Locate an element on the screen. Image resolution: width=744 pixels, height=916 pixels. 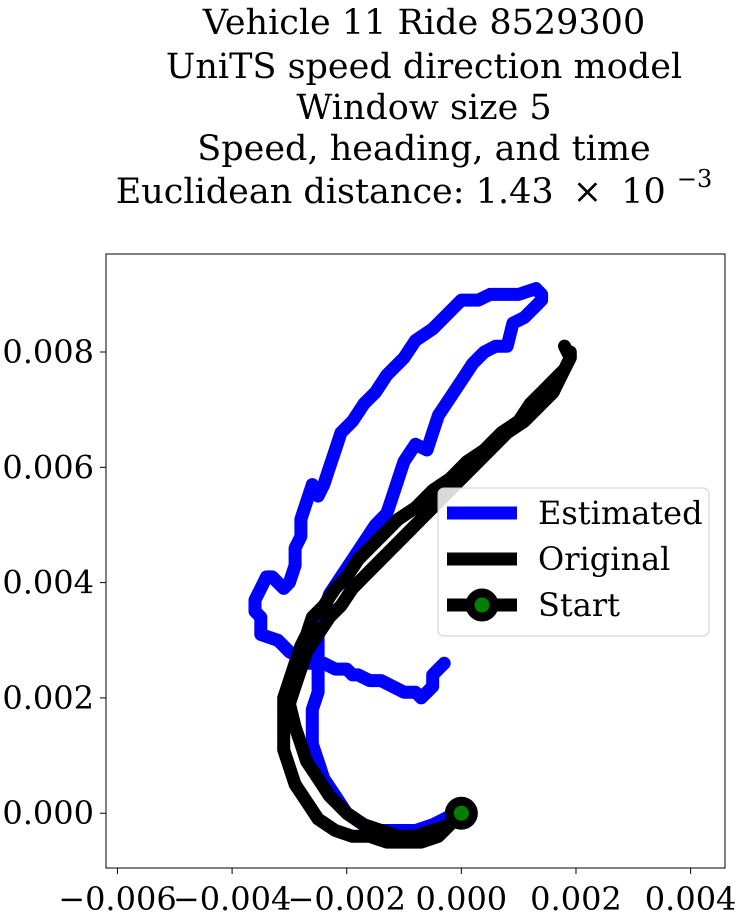
start-layer is located at coordinates (461, 813).